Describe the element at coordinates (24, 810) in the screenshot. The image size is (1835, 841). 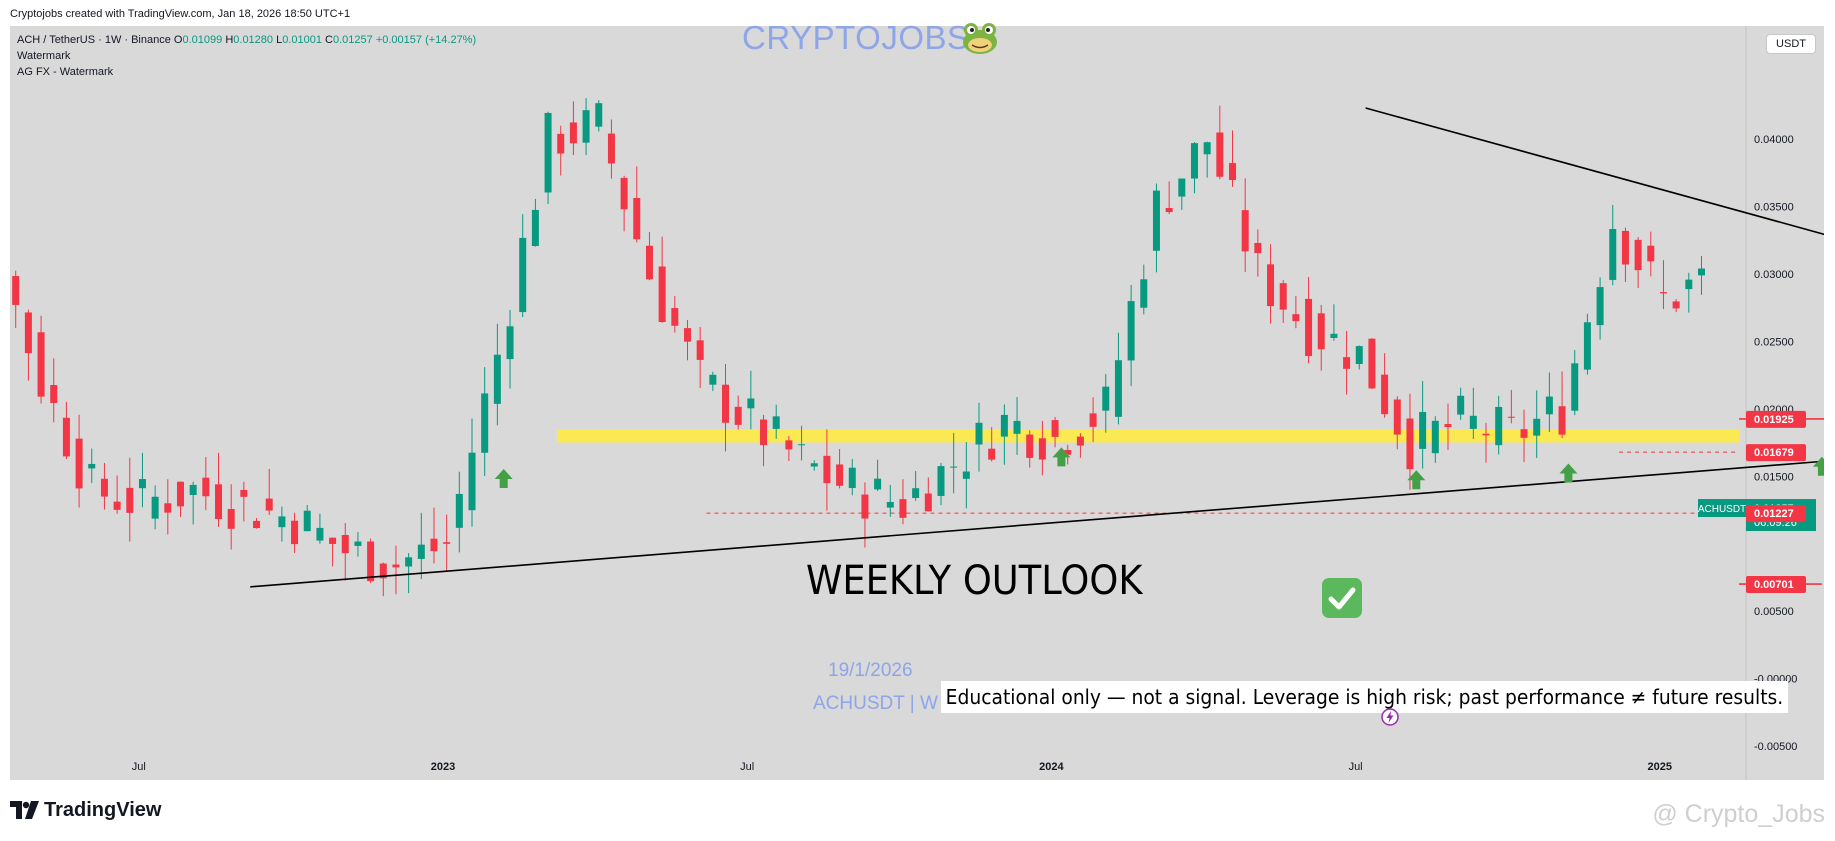
I see `tradingview-logo-icon` at that location.